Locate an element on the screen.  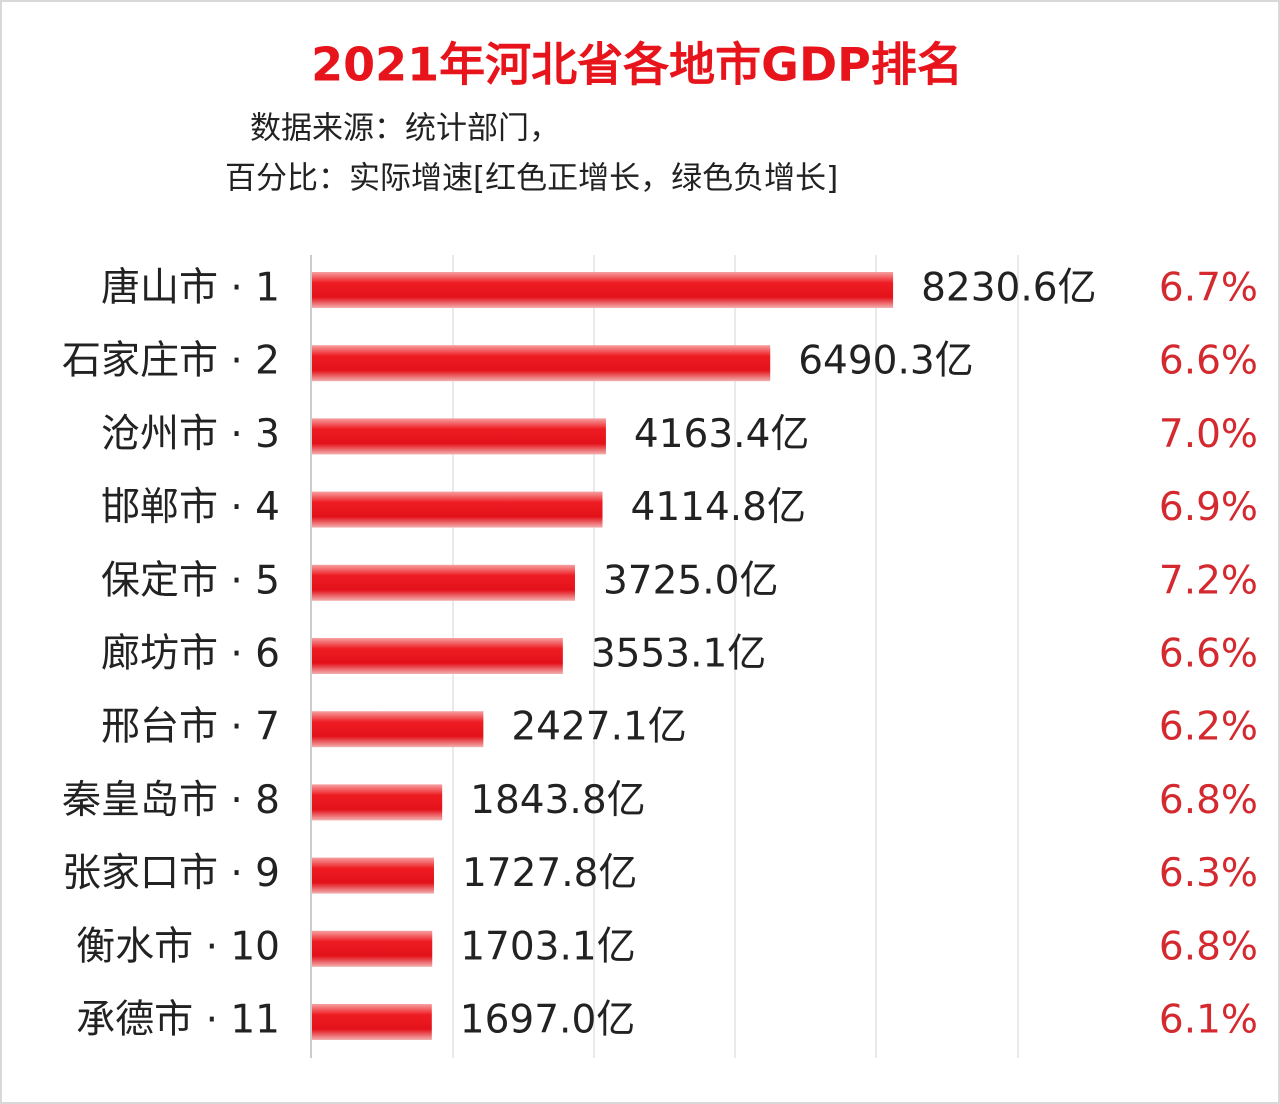
value-label: 1843.8亿 is located at coordinates (557, 800).